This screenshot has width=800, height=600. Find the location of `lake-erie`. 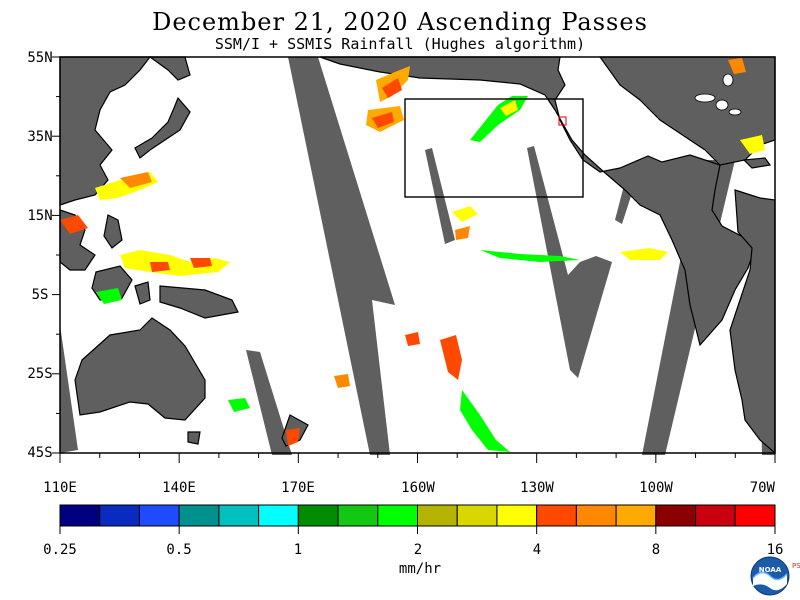

lake-erie is located at coordinates (735, 112).